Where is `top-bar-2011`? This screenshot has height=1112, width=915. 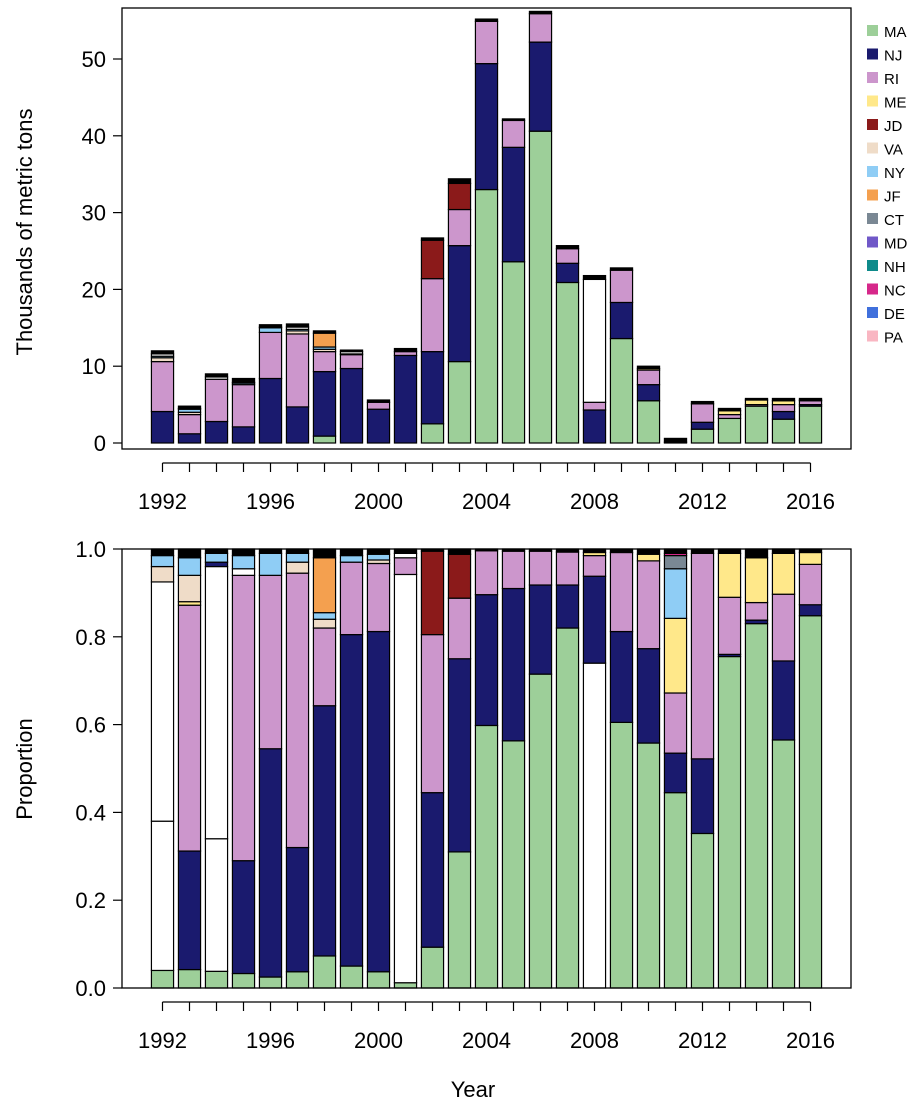
top-bar-2011 is located at coordinates (675, 440).